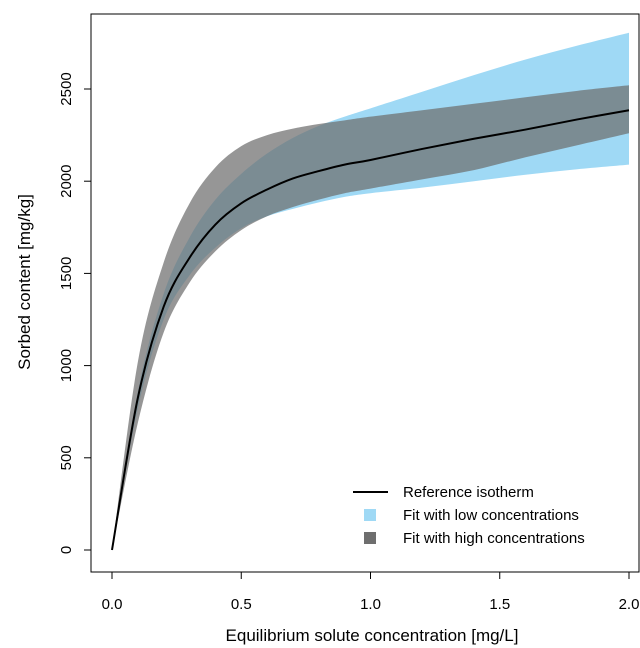 The width and height of the screenshot is (640, 648). What do you see at coordinates (66, 550) in the screenshot?
I see `y-tick-label: 0` at bounding box center [66, 550].